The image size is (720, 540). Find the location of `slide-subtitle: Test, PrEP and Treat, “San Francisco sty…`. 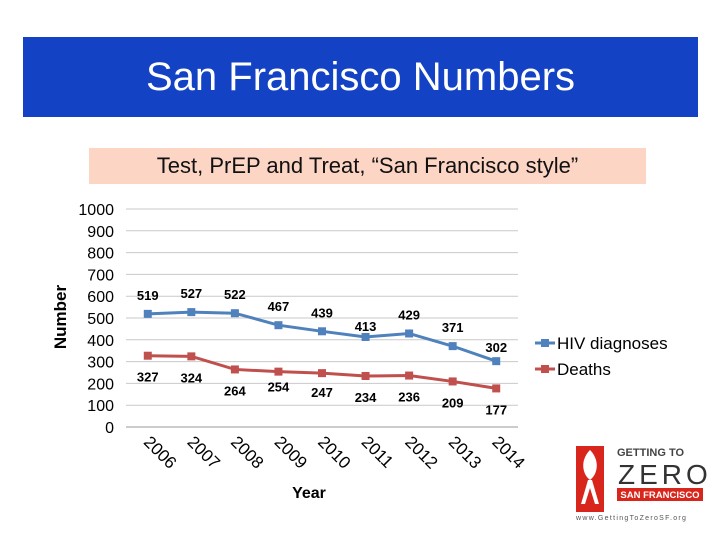

slide-subtitle: Test, PrEP and Treat, “San Francisco sty… is located at coordinates (367, 165).